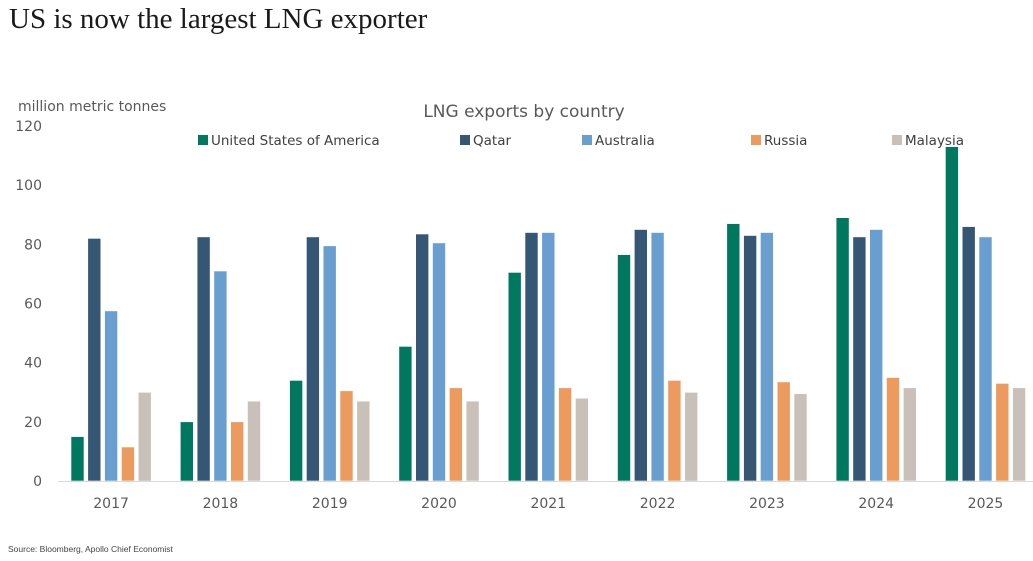 The width and height of the screenshot is (1033, 561). What do you see at coordinates (422, 357) in the screenshot?
I see `bar-qatar-2020` at bounding box center [422, 357].